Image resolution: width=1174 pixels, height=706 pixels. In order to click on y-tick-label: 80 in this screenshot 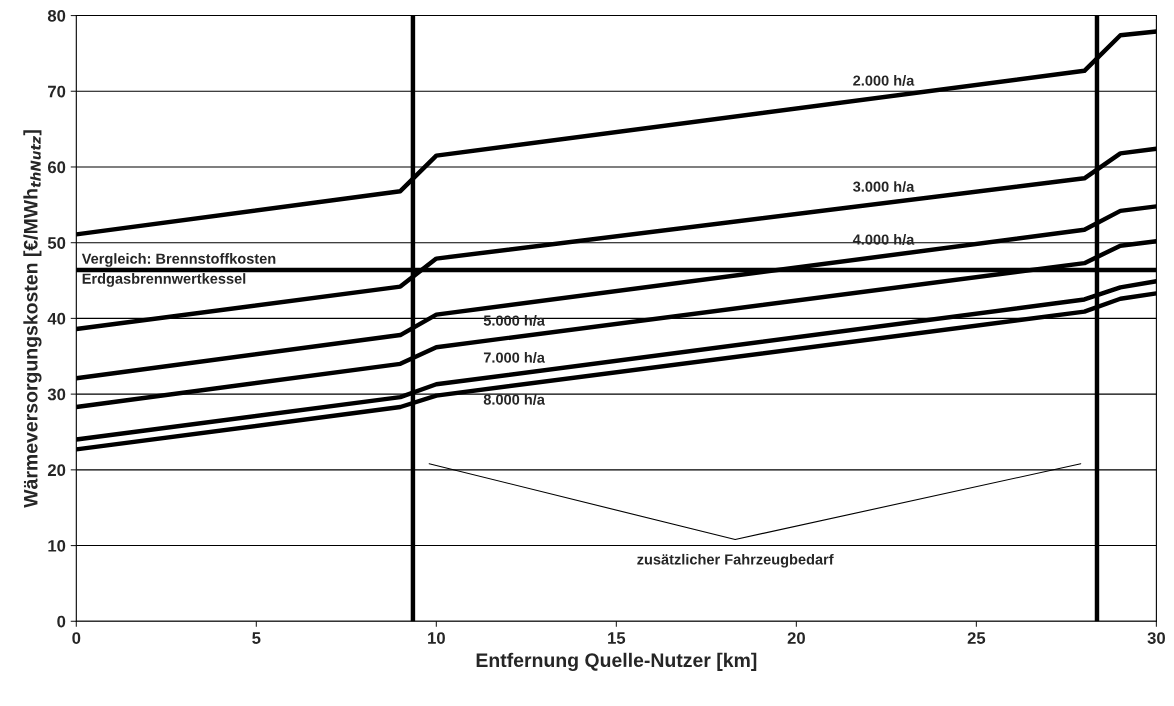, I will do `click(56, 15)`.